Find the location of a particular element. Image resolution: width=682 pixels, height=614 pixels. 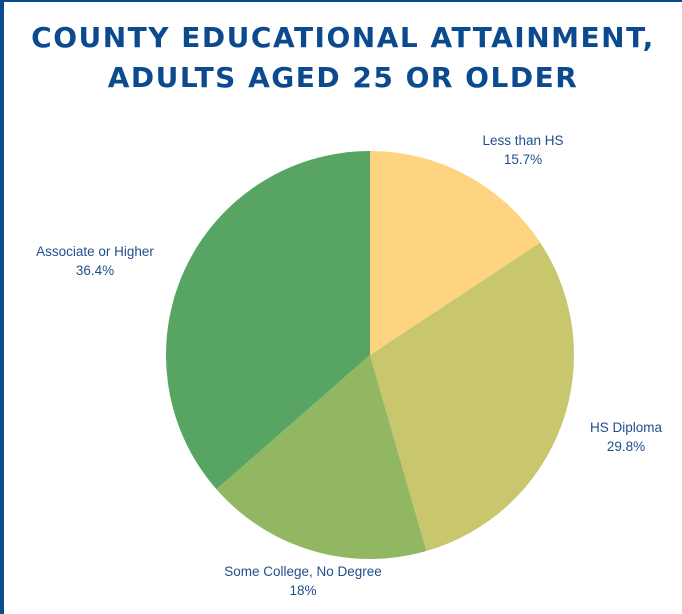

pie-label-some-college-no-degree: Some College, No Degree is located at coordinates (303, 571).